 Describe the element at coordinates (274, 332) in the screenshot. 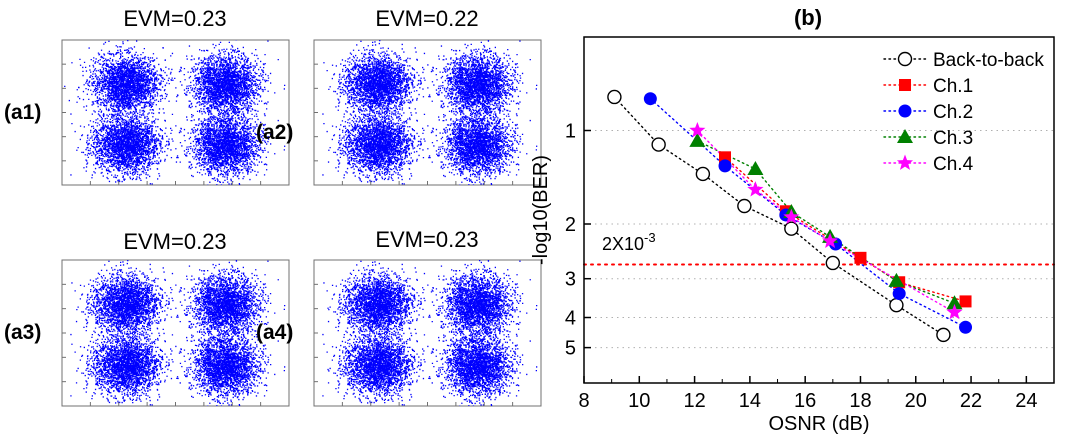

I see `panel-label: (a4)` at that location.